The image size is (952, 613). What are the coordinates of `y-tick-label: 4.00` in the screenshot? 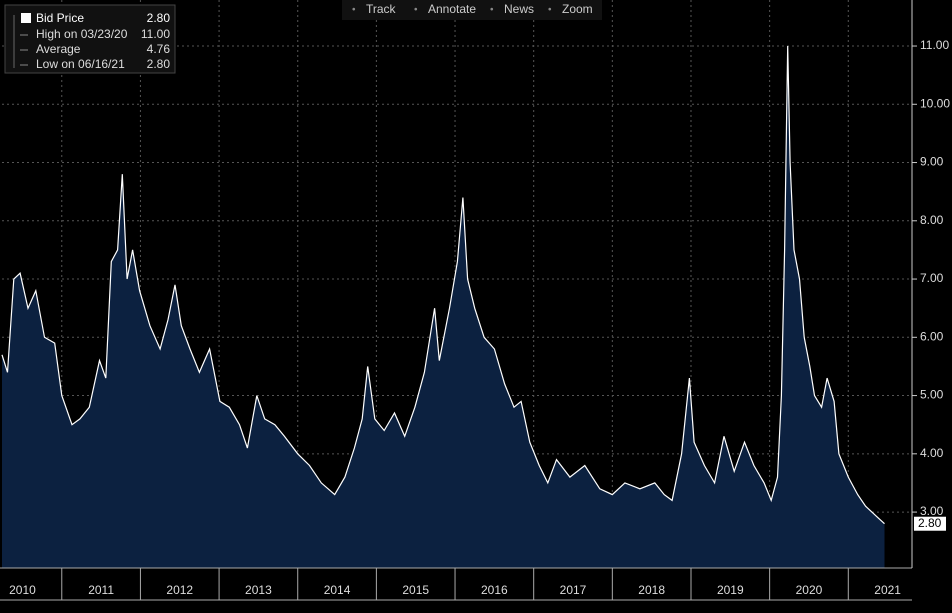 It's located at (932, 453).